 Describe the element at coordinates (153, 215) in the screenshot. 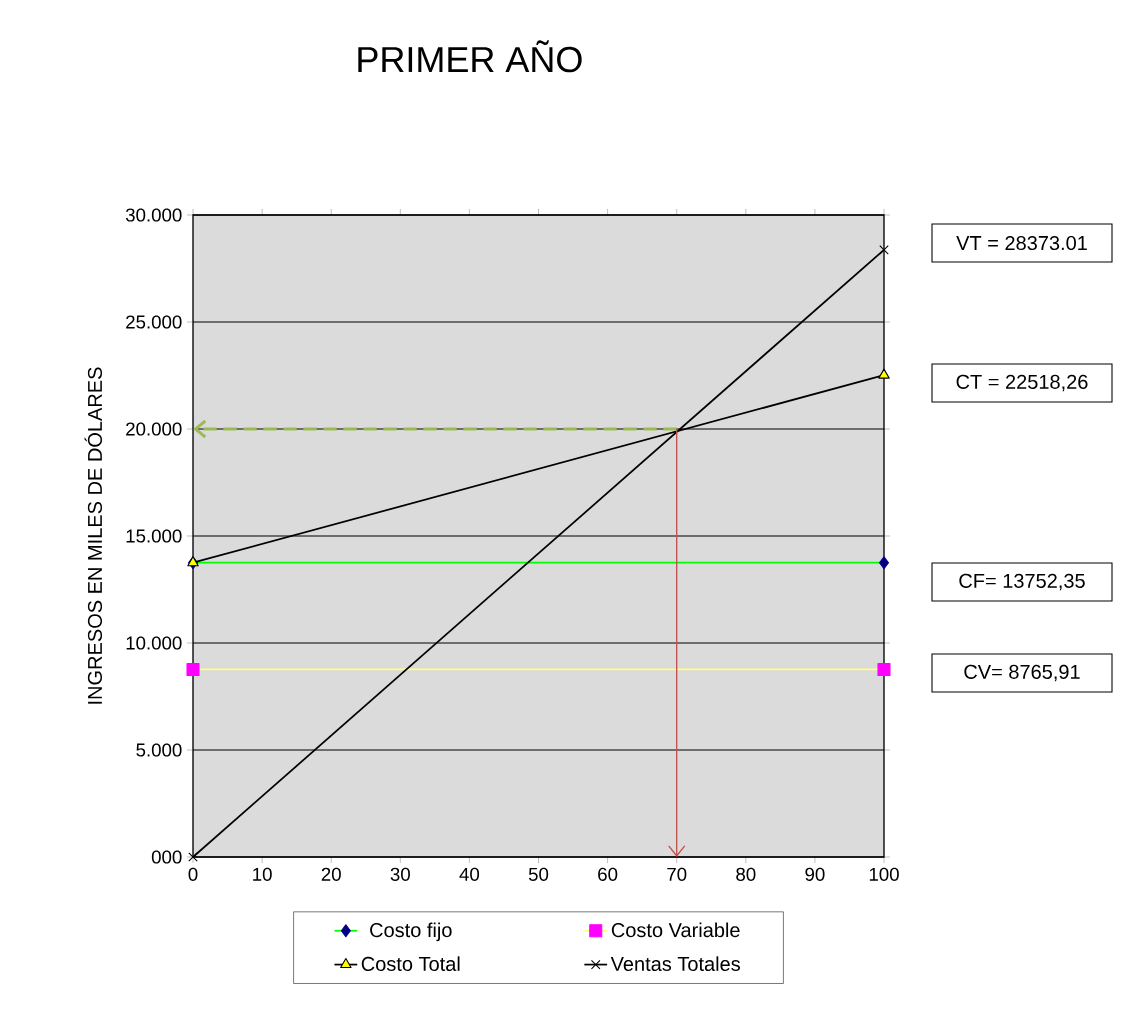

I see `y-tick-label: 30.000` at that location.